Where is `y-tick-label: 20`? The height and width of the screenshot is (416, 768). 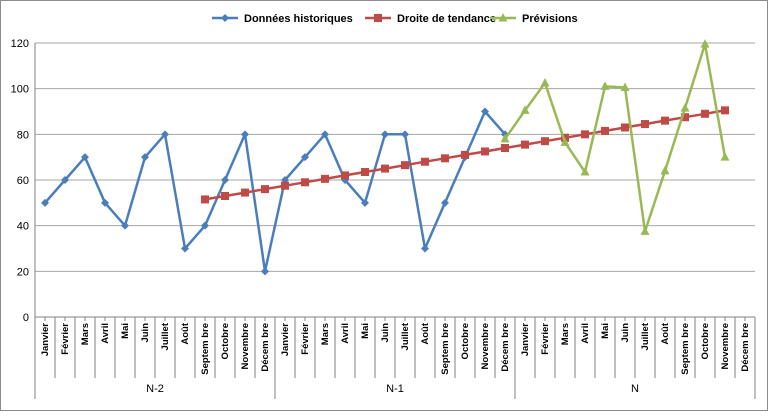 y-tick-label: 20 is located at coordinates (23, 272).